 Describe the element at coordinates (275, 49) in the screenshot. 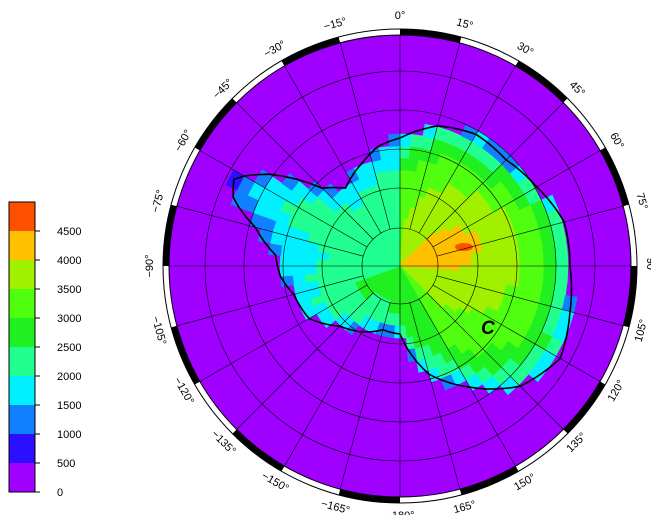

I see `longitude-label: −30°` at that location.